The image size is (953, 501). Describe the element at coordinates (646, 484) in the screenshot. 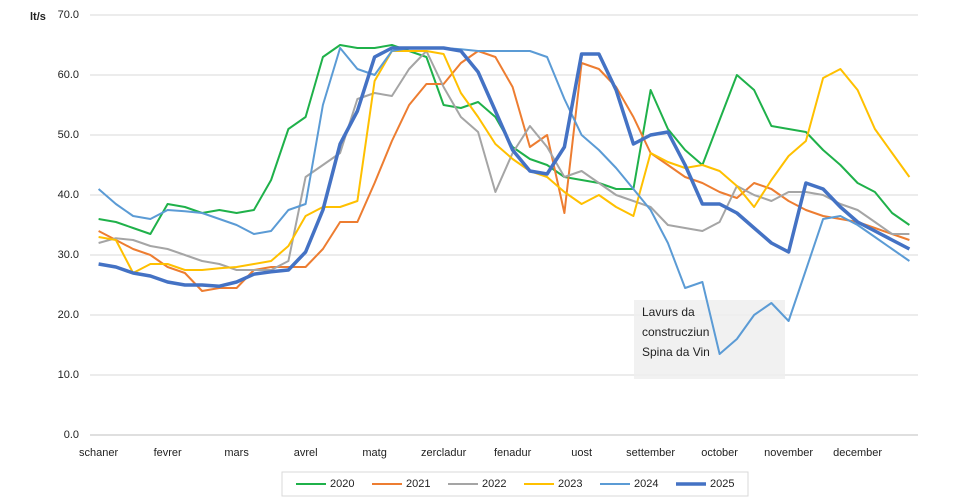

I see `legend-label: 2024` at that location.